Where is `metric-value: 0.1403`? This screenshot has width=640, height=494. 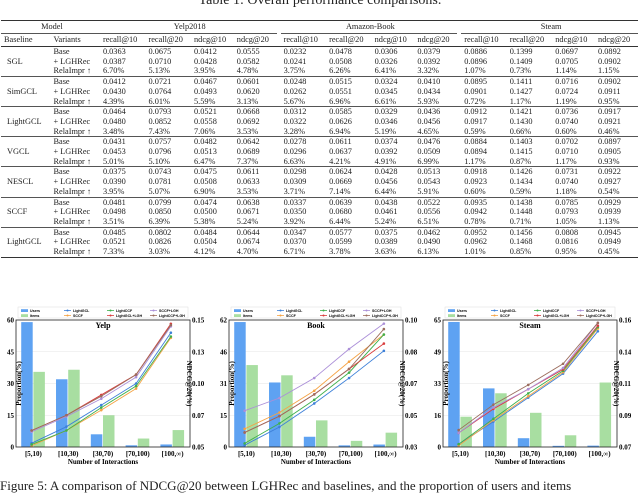
metric-value: 0.1403 is located at coordinates (521, 142).